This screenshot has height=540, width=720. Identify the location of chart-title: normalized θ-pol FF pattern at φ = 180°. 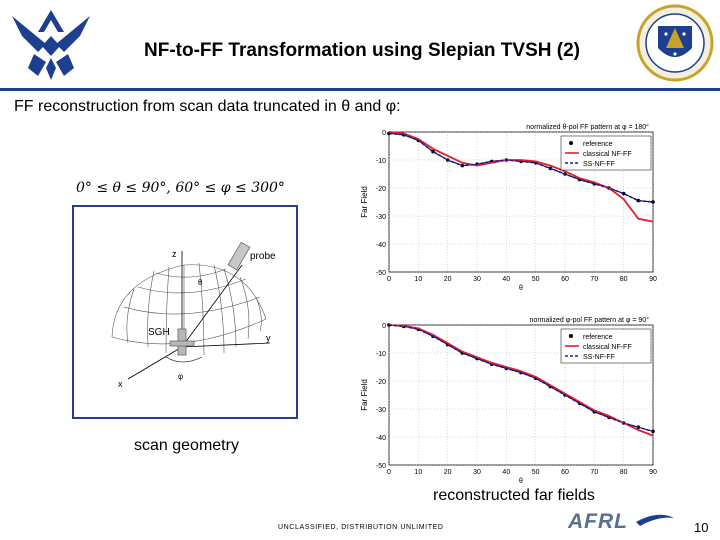
(587, 127).